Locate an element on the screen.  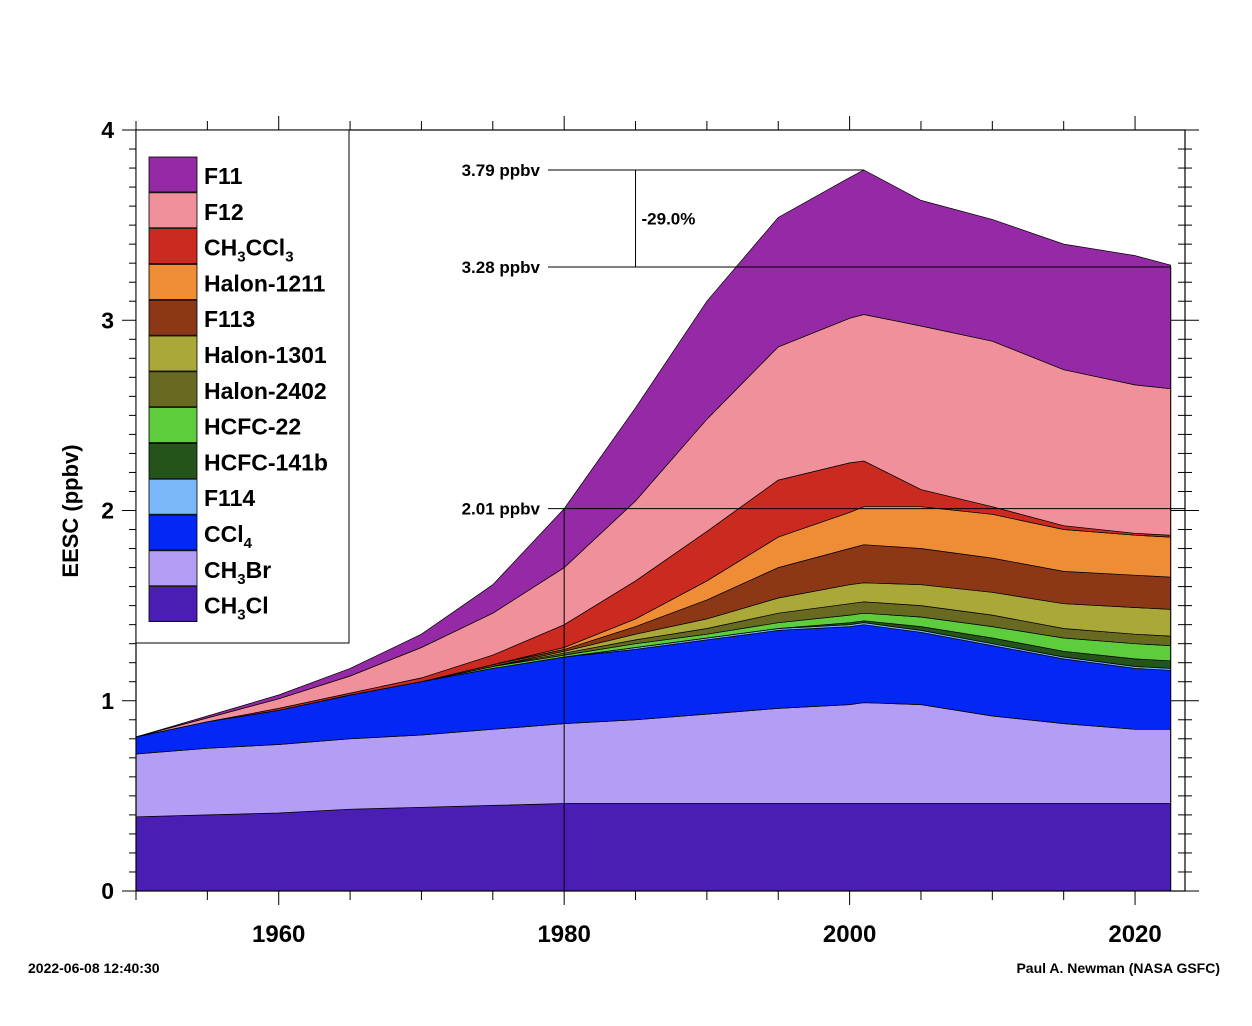
x-tick-label: 2000 is located at coordinates (849, 934).